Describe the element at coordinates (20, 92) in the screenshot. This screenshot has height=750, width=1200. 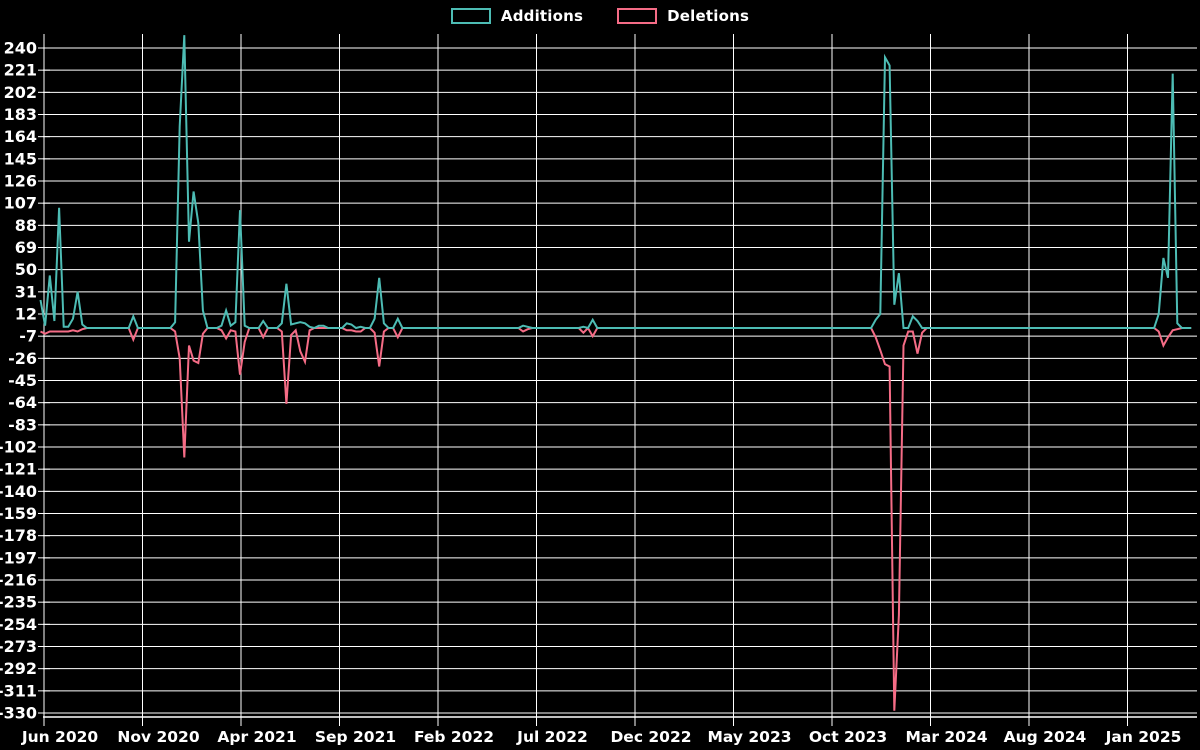
I see `y-tick-label: 202` at that location.